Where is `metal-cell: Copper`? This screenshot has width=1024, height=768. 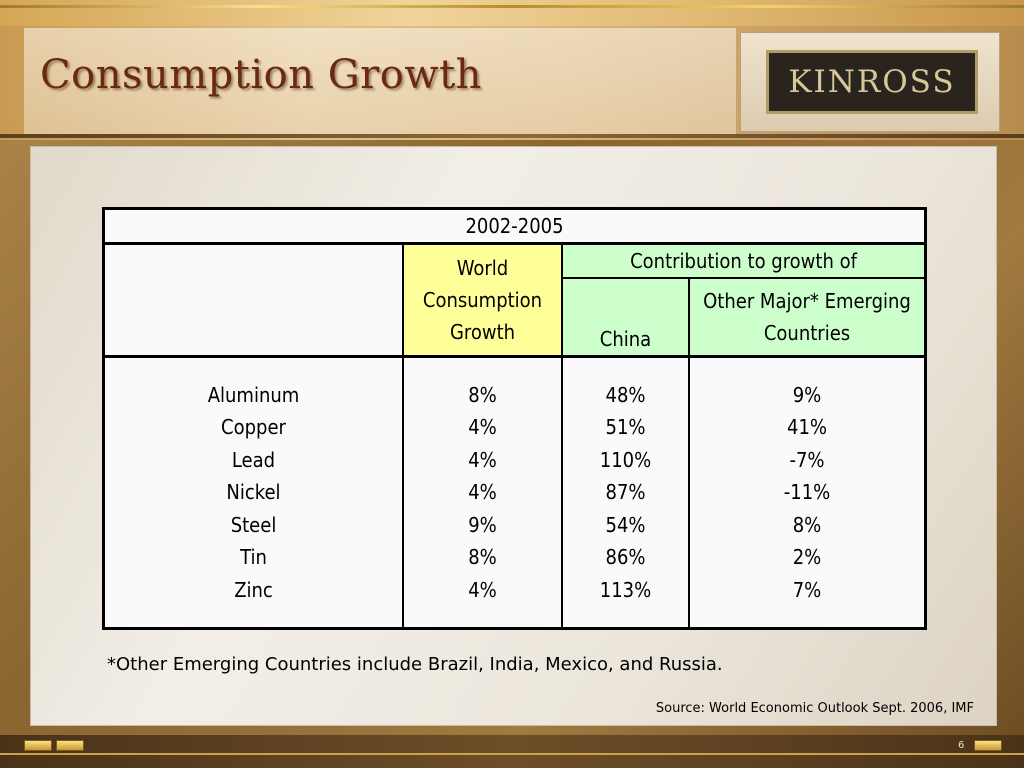
metal-cell: Copper is located at coordinates (253, 427).